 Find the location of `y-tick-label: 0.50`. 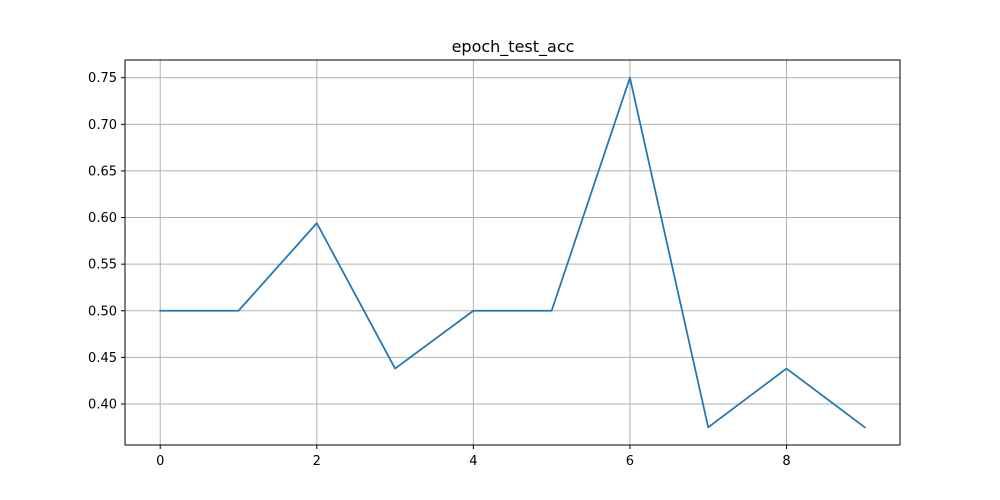

y-tick-label: 0.50 is located at coordinates (102, 311).